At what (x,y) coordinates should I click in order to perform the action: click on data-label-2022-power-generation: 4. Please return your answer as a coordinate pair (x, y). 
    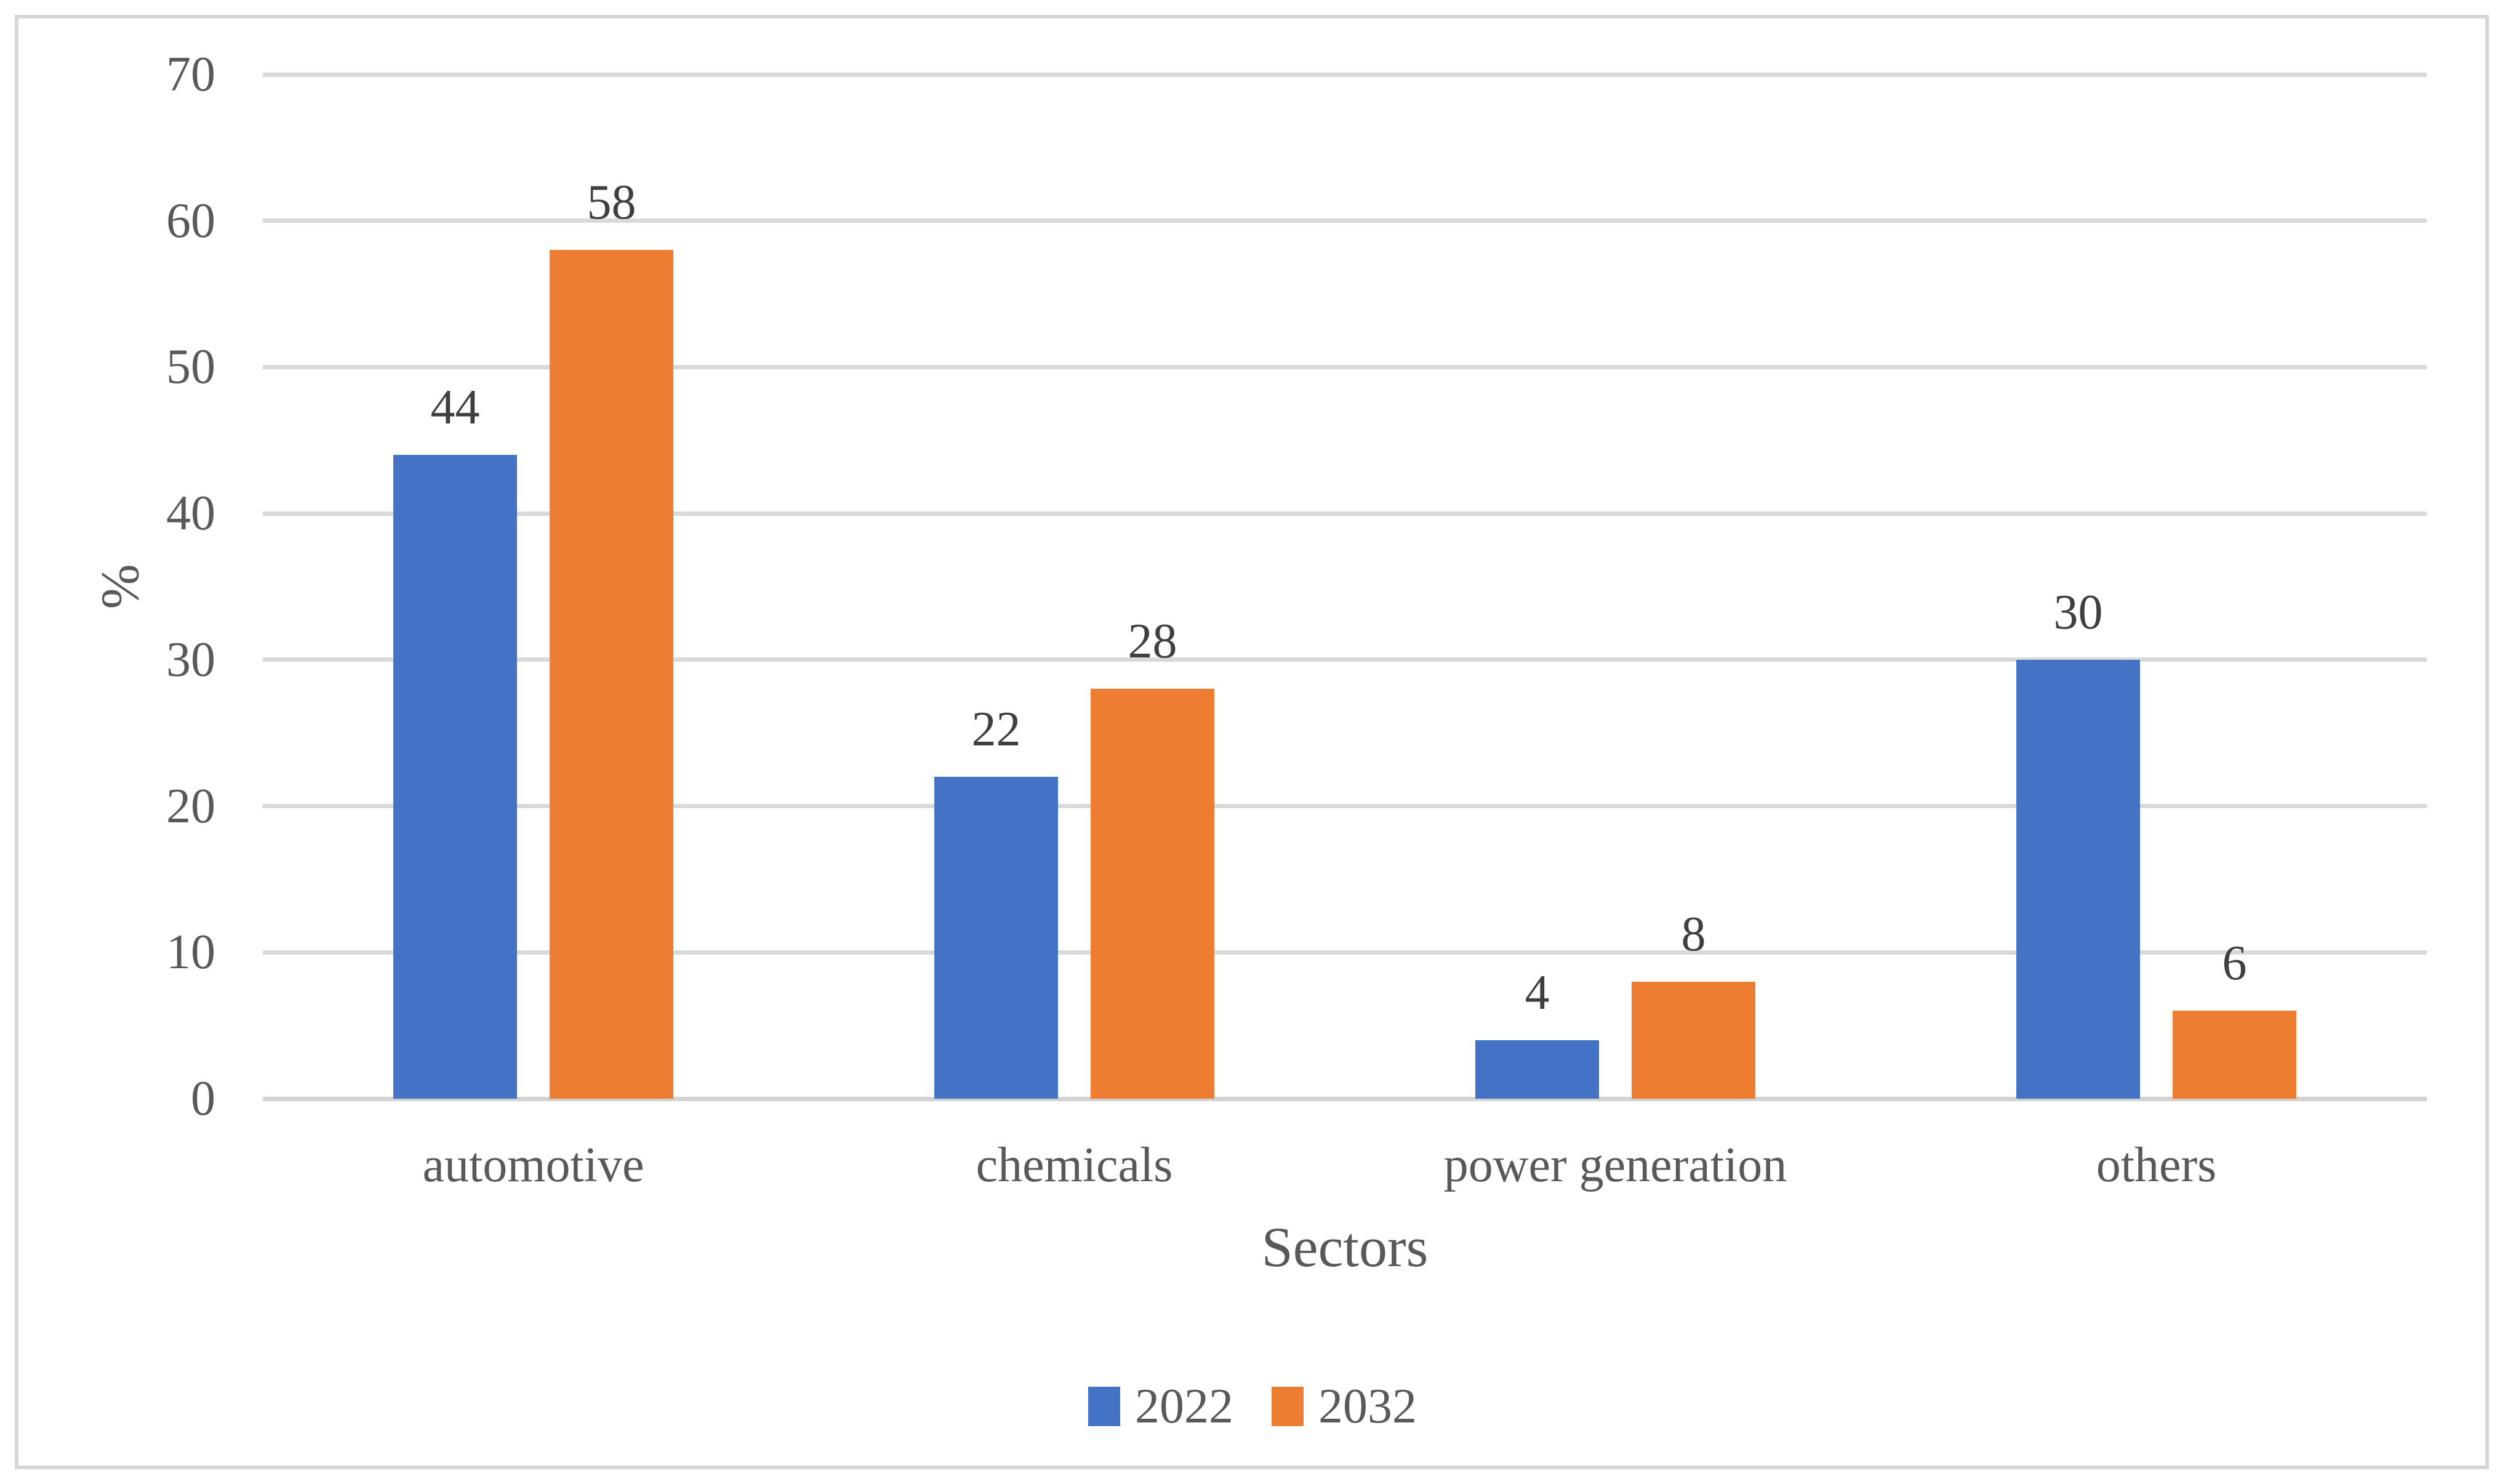
    Looking at the image, I should click on (1537, 992).